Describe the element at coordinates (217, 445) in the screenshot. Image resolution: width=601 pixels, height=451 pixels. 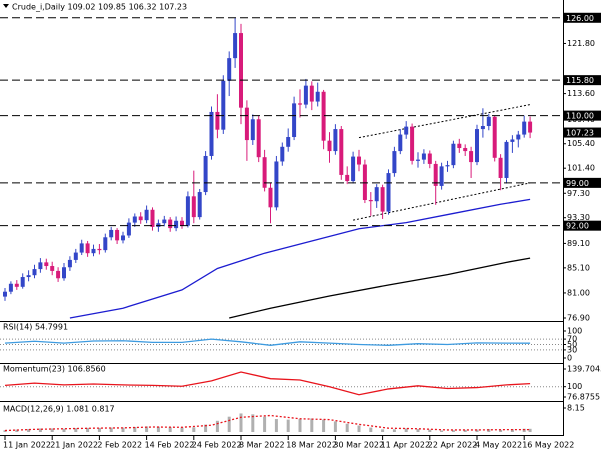
I see `x-tick-label: 24 Feb 2022` at that location.